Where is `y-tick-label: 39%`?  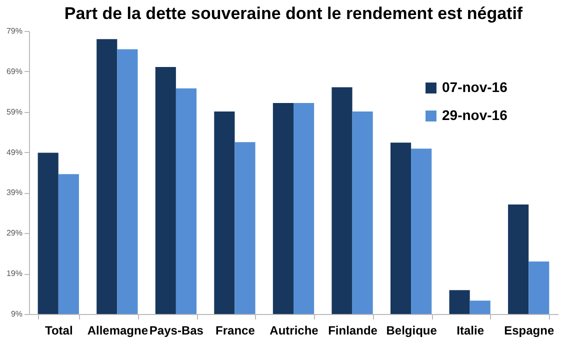 y-tick-label: 39% is located at coordinates (14, 193).